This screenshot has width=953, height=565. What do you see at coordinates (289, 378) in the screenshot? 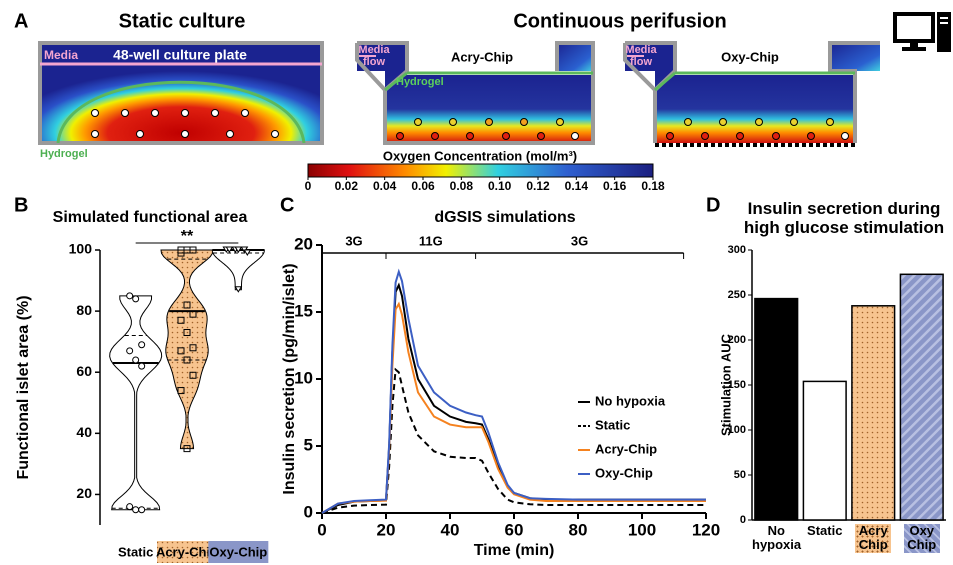
I see `y-axis-label: Insulin secretion (pg/min/islet)` at bounding box center [289, 378].